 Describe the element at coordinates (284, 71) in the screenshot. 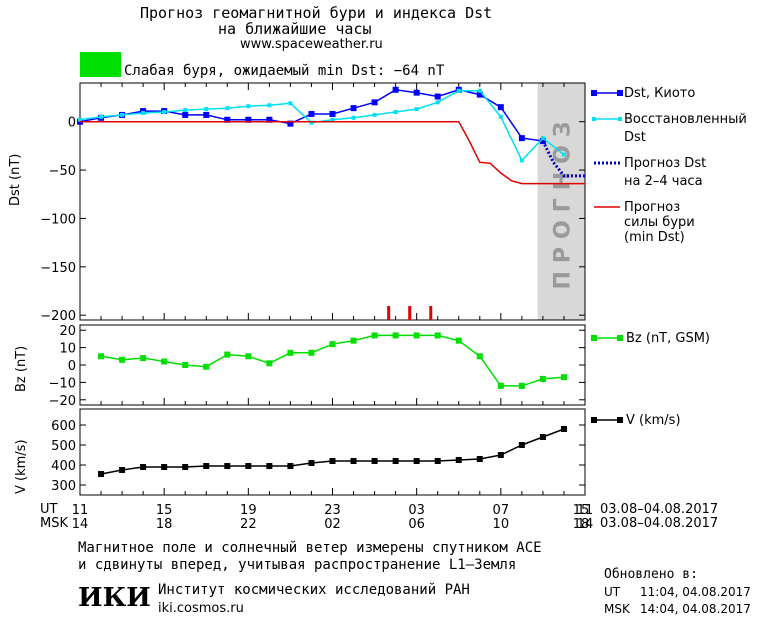

I see `storm-forecast-text: Слабая буря, ожидаемый min Dst: −64 nT` at that location.